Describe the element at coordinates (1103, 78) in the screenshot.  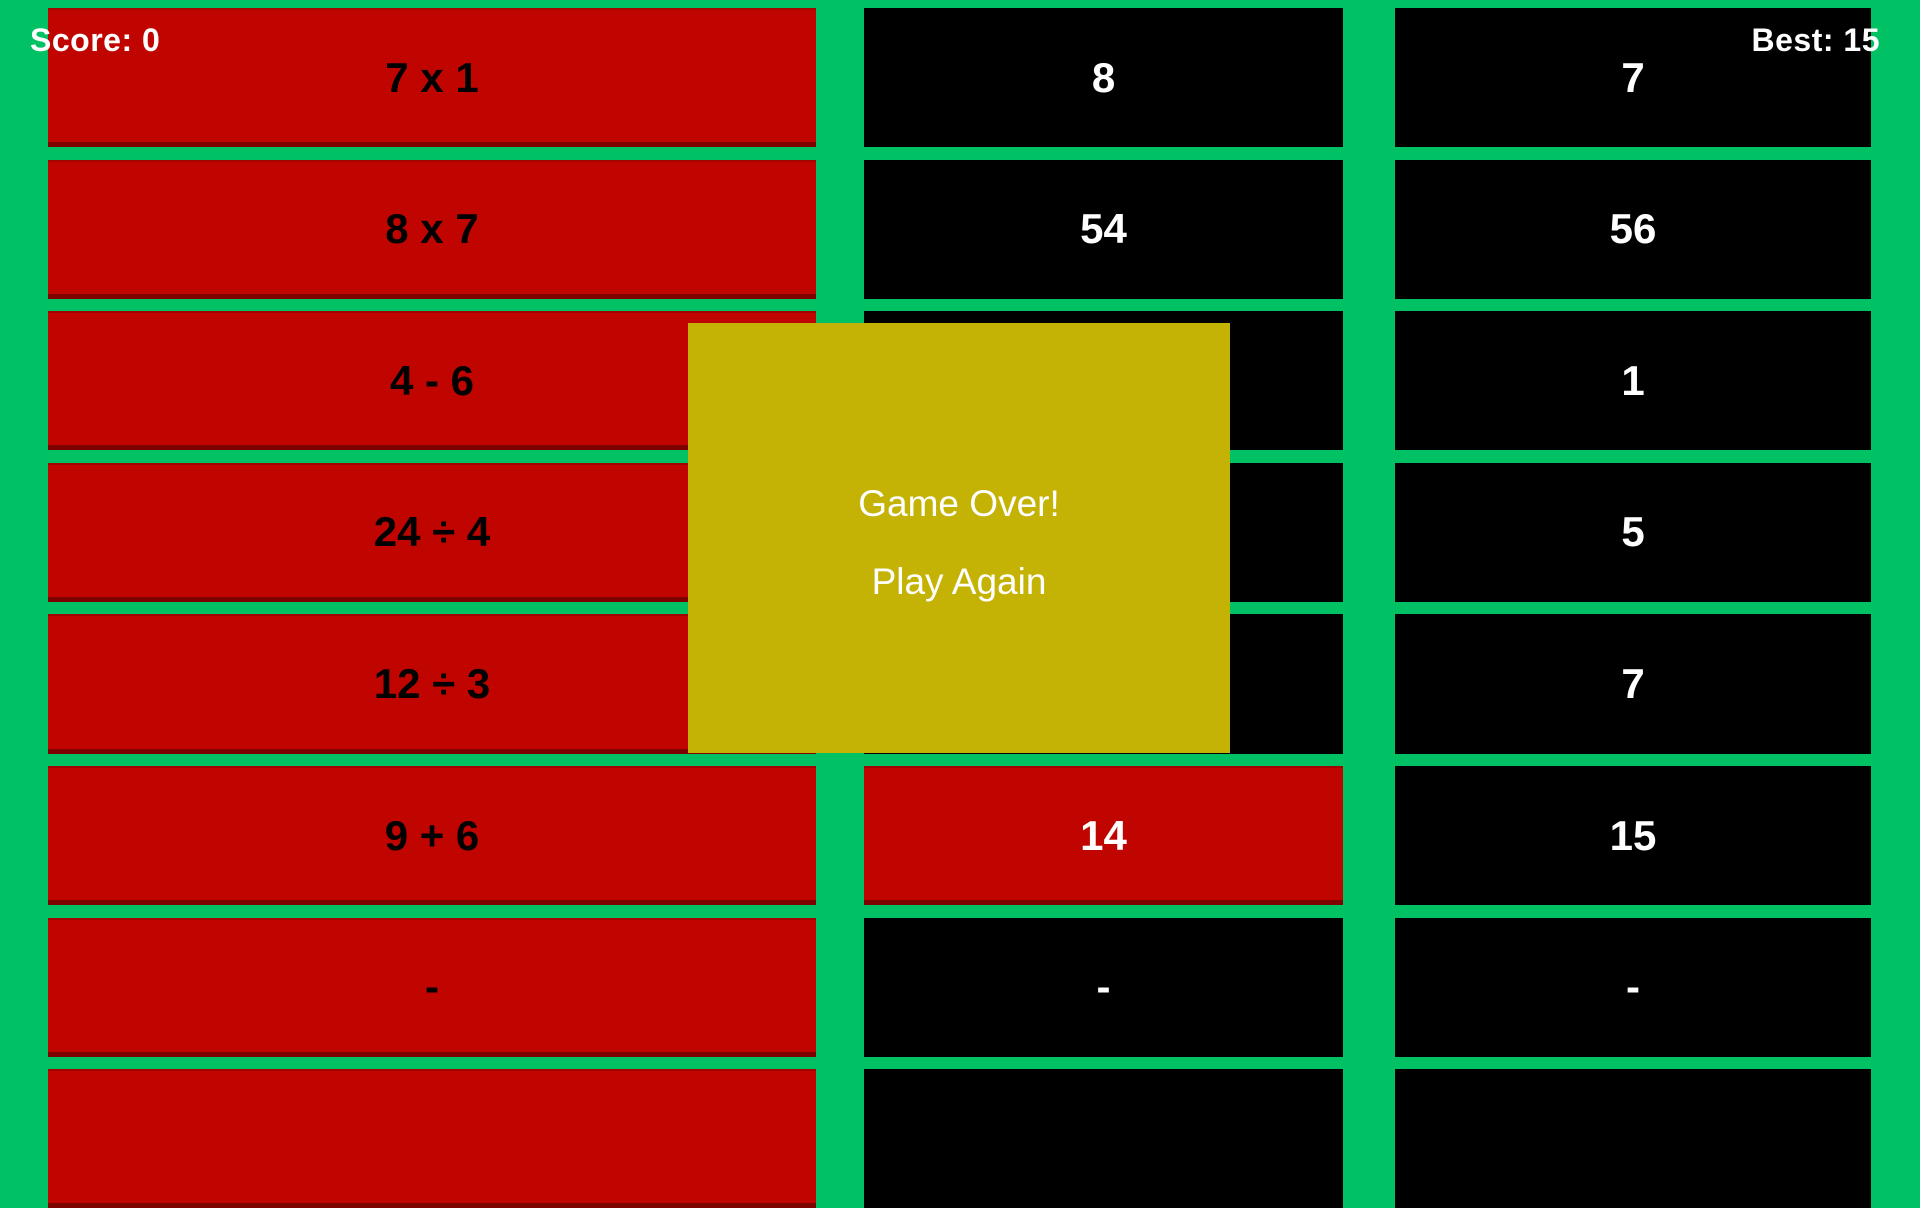
I see `answer-cell: 8` at that location.